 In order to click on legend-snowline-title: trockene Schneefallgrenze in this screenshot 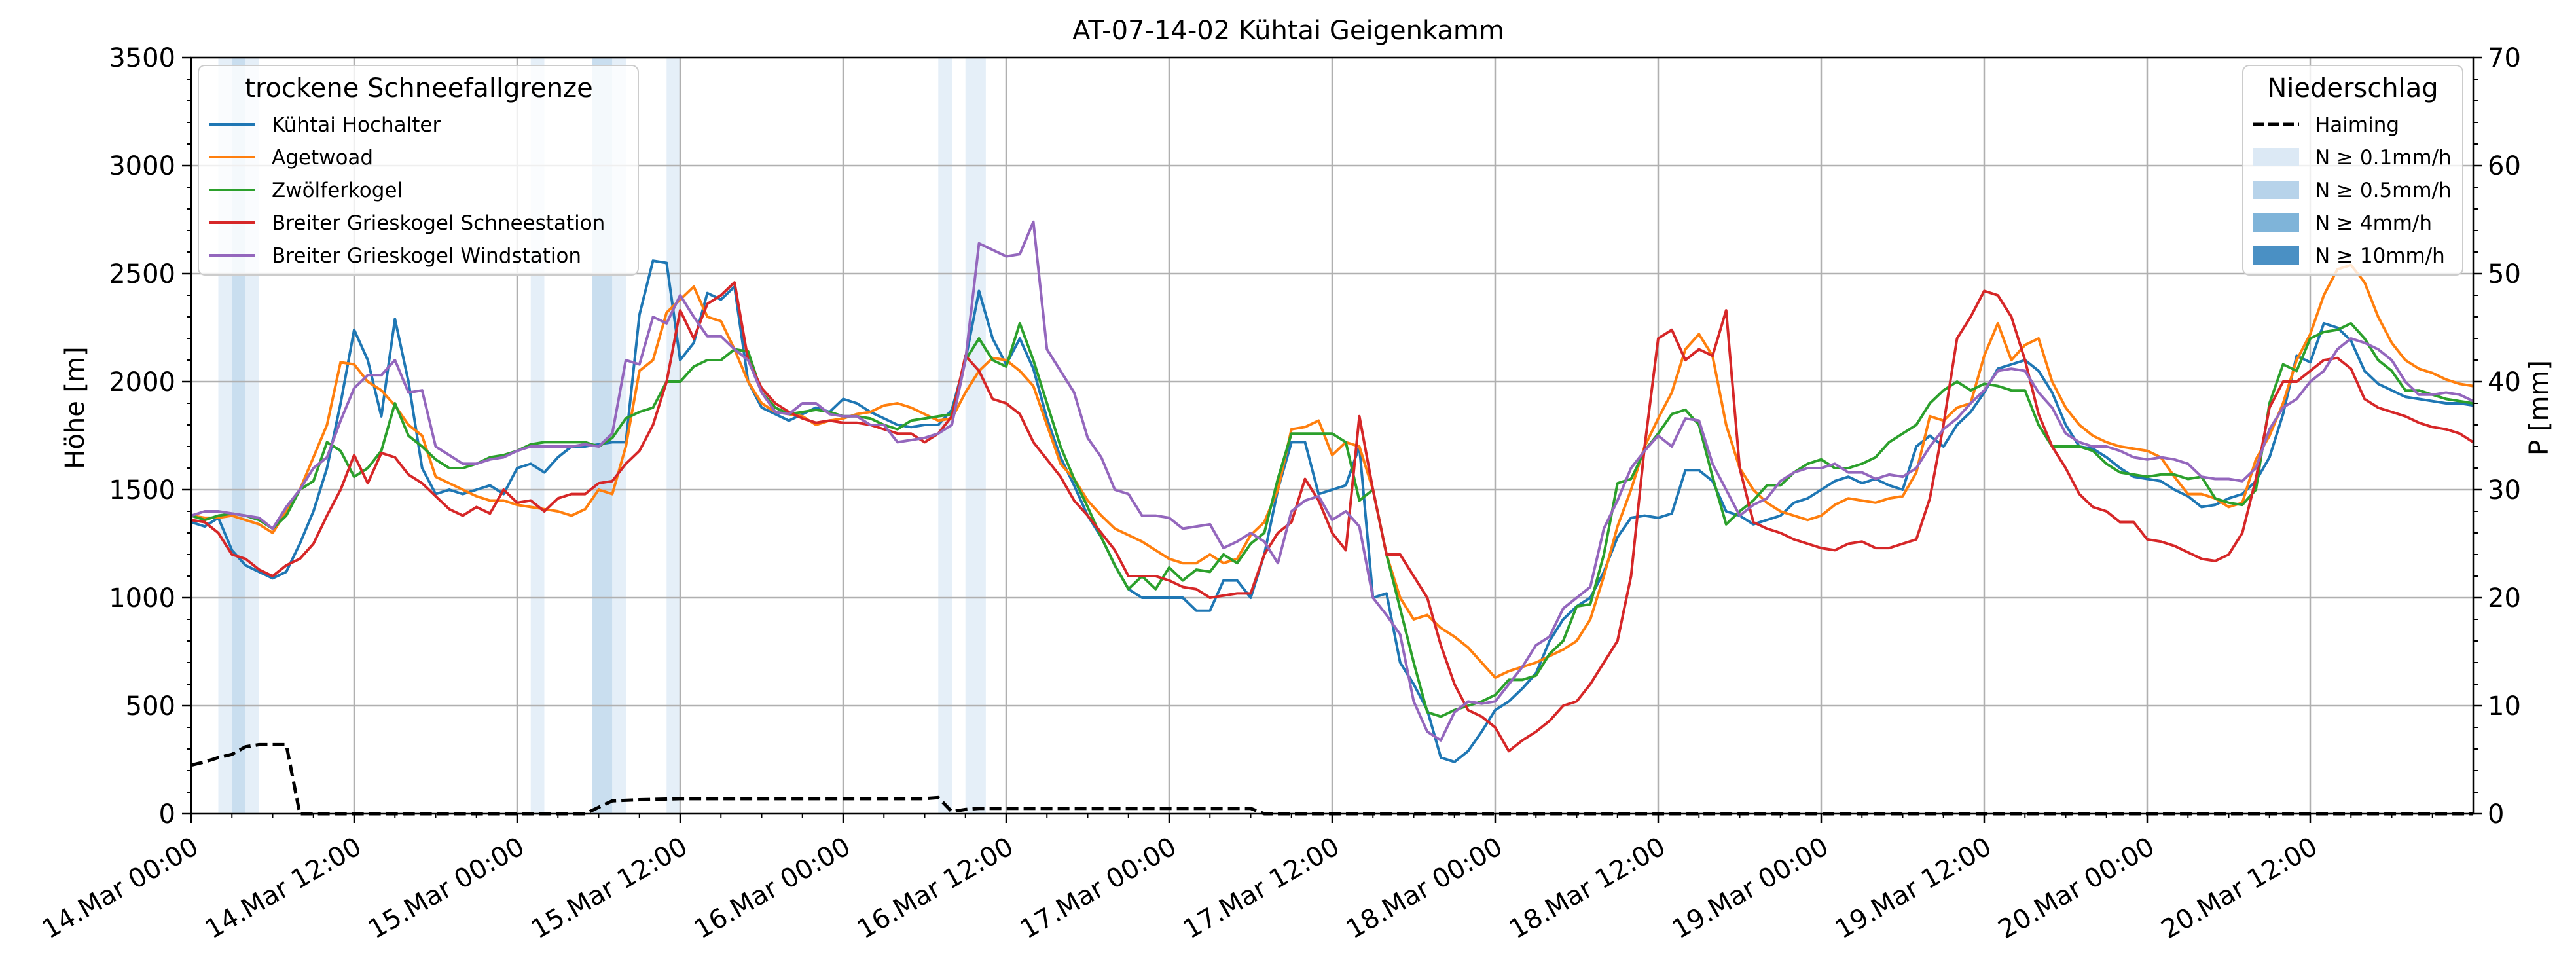, I will do `click(418, 88)`.